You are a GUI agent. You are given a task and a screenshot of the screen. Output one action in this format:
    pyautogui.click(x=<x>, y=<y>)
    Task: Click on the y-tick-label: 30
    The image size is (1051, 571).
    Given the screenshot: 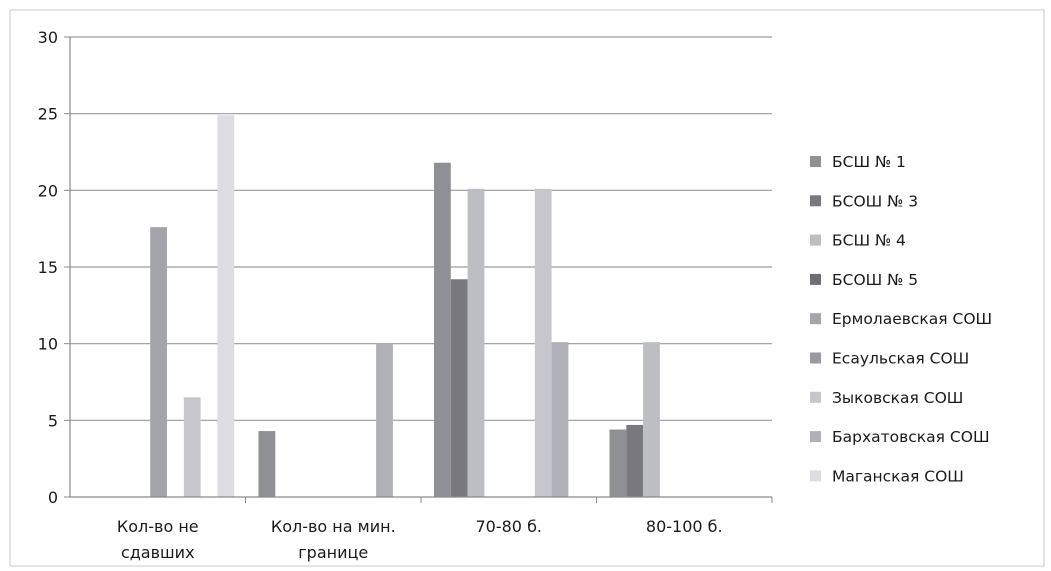 What is the action you would take?
    pyautogui.click(x=48, y=37)
    